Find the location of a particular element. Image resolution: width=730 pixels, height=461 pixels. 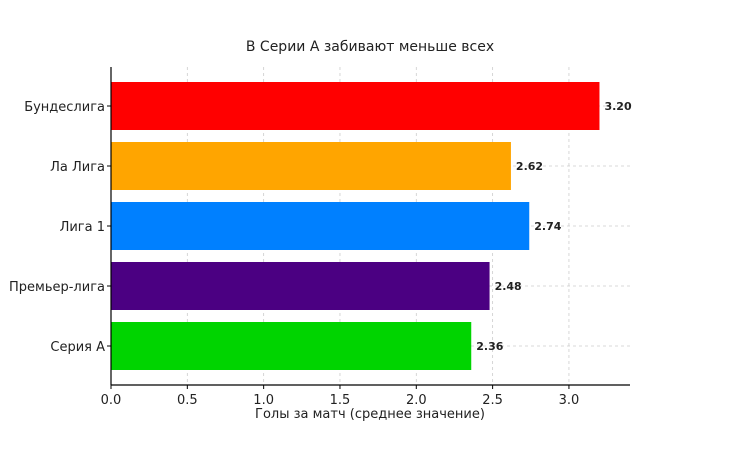

x-tick-label: 1.0 is located at coordinates (263, 400).